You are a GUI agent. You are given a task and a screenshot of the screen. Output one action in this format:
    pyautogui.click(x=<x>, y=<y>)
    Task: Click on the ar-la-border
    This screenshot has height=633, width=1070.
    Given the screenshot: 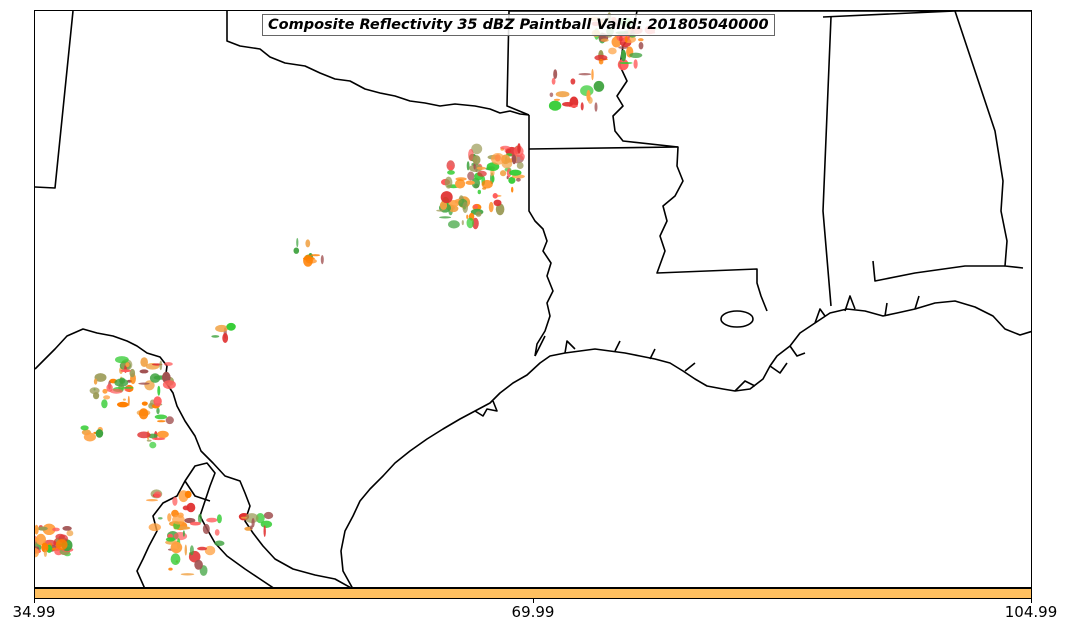 What is the action you would take?
    pyautogui.click(x=603, y=148)
    